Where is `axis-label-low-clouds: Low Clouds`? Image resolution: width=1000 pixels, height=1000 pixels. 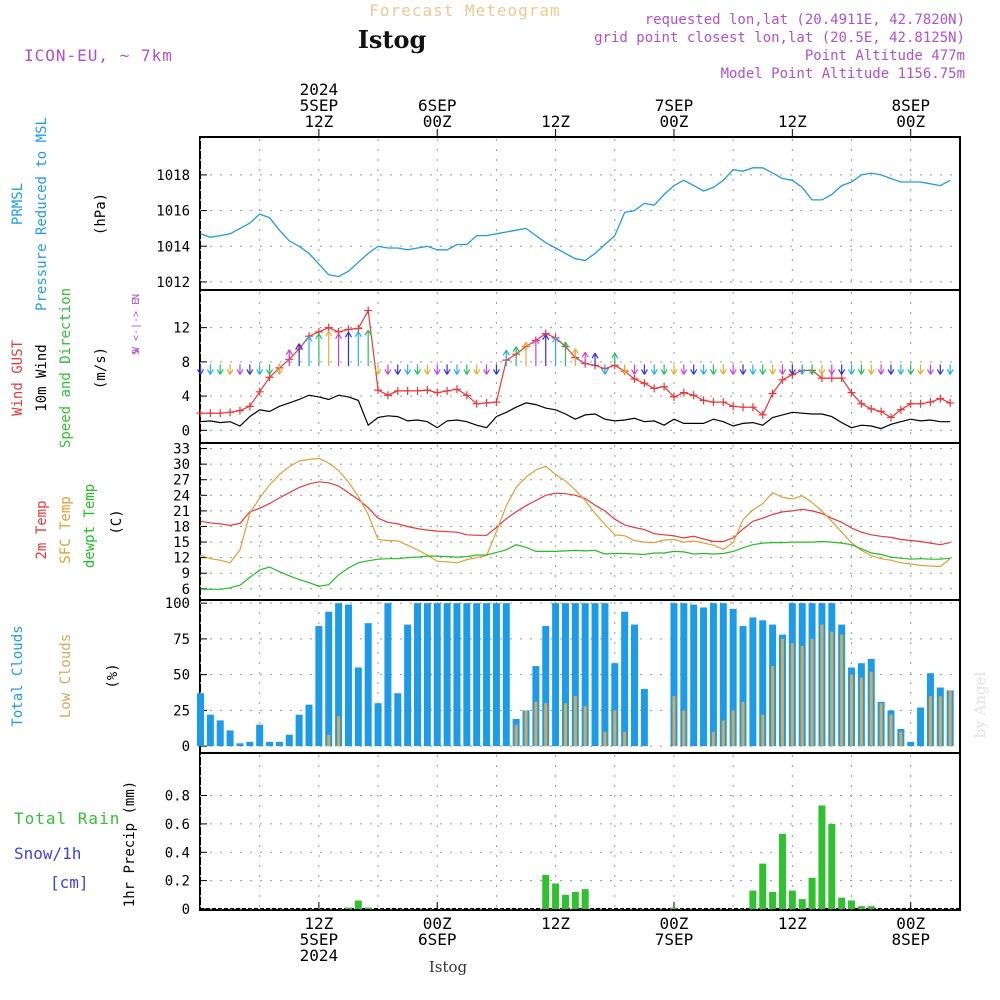 axis-label-low-clouds: Low Clouds is located at coordinates (66, 676).